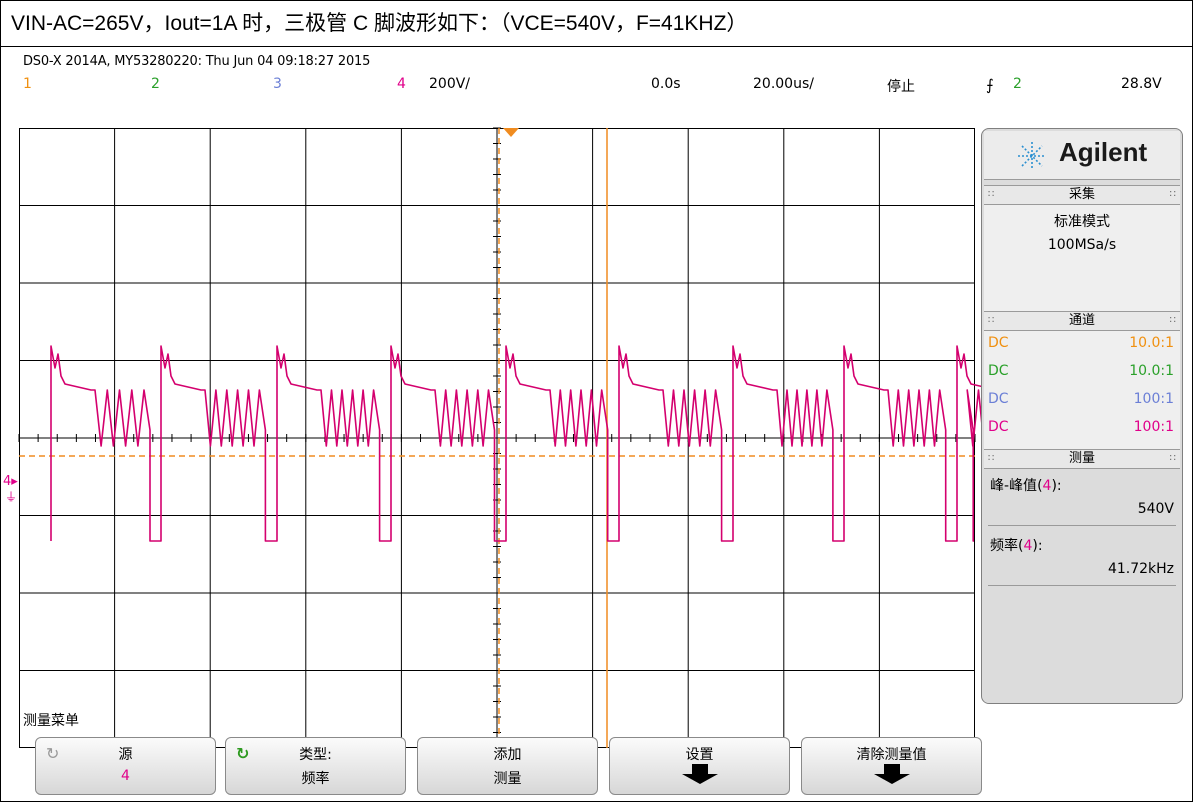  I want to click on softkey-label: 类型:, so click(315, 755).